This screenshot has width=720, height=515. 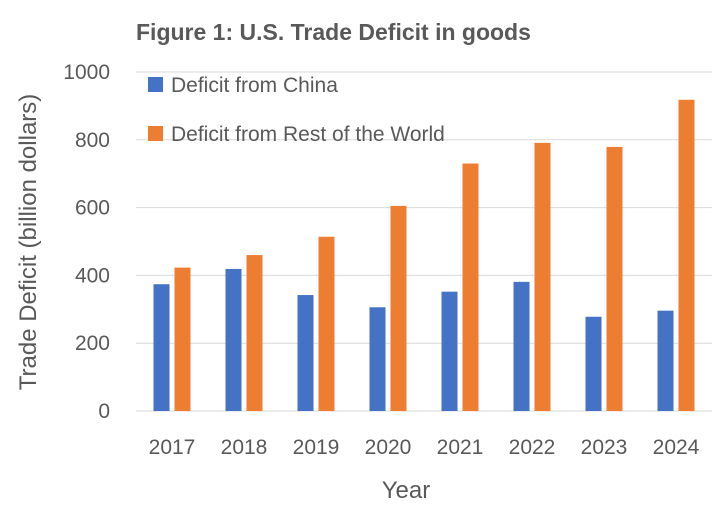 What do you see at coordinates (92, 275) in the screenshot?
I see `y-tick-label: 400` at bounding box center [92, 275].